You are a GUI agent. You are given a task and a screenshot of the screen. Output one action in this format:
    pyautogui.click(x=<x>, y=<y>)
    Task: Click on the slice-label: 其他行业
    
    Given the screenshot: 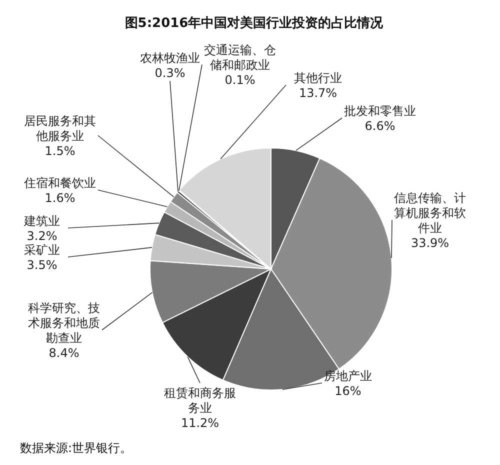 What is the action you would take?
    pyautogui.click(x=318, y=78)
    